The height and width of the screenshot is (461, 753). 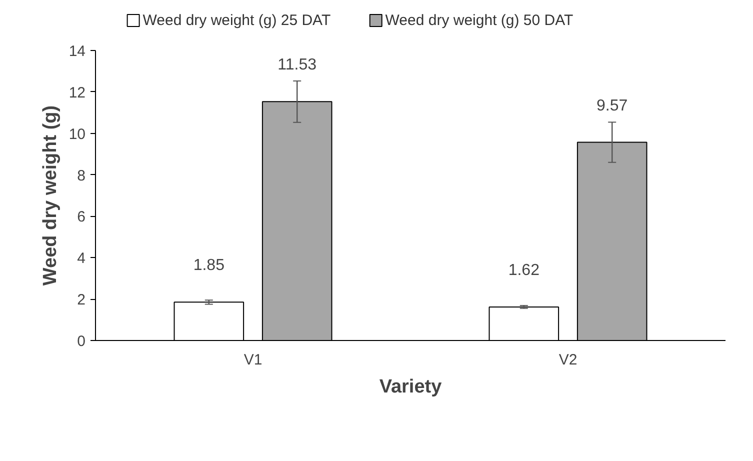 I want to click on x-axis-title: Variety, so click(x=410, y=387).